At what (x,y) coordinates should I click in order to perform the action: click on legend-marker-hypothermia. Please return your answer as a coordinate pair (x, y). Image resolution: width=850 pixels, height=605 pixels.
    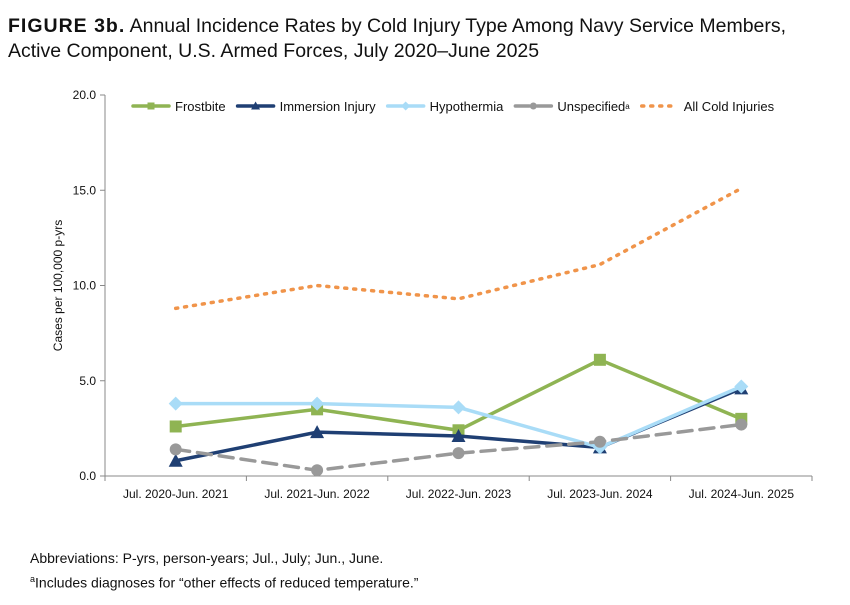
    Looking at the image, I should click on (406, 106).